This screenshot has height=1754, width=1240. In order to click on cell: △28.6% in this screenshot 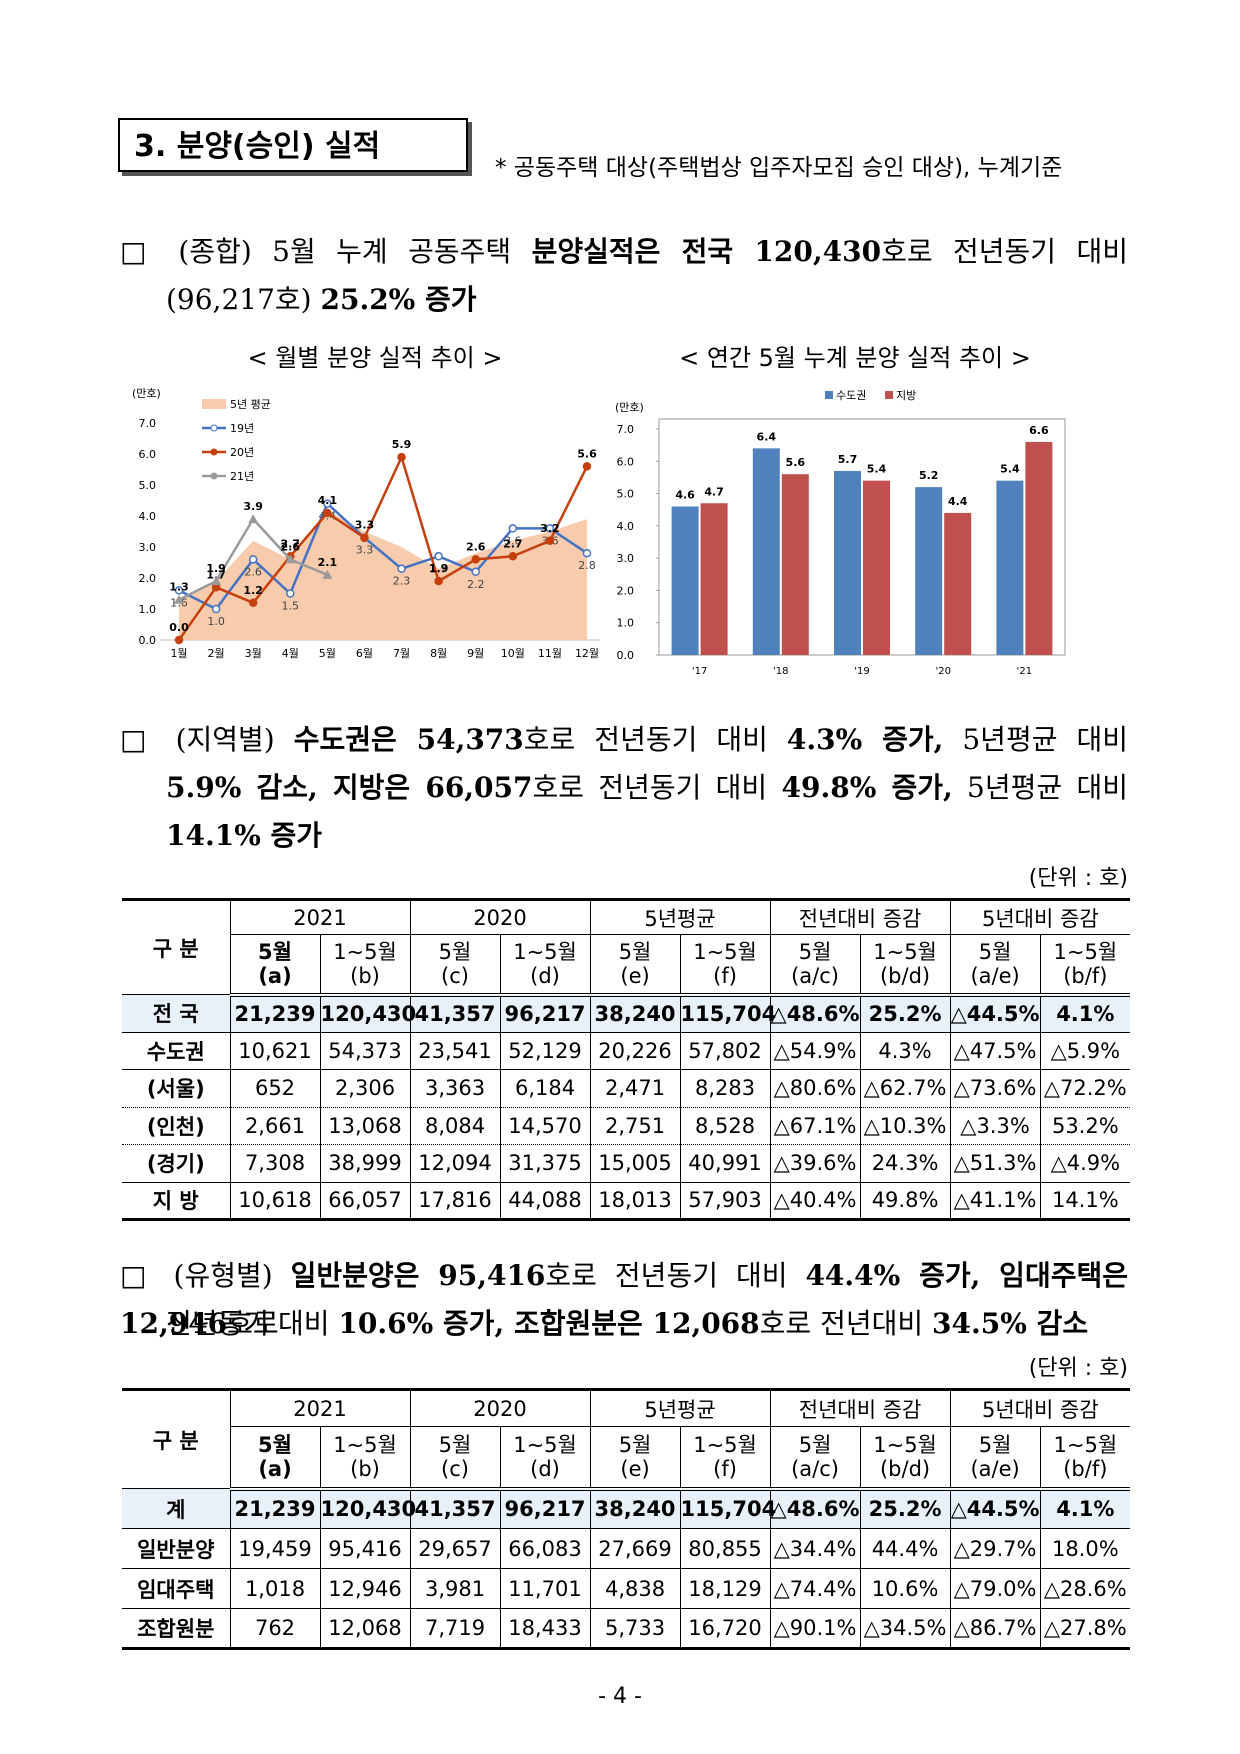, I will do `click(1085, 1588)`.